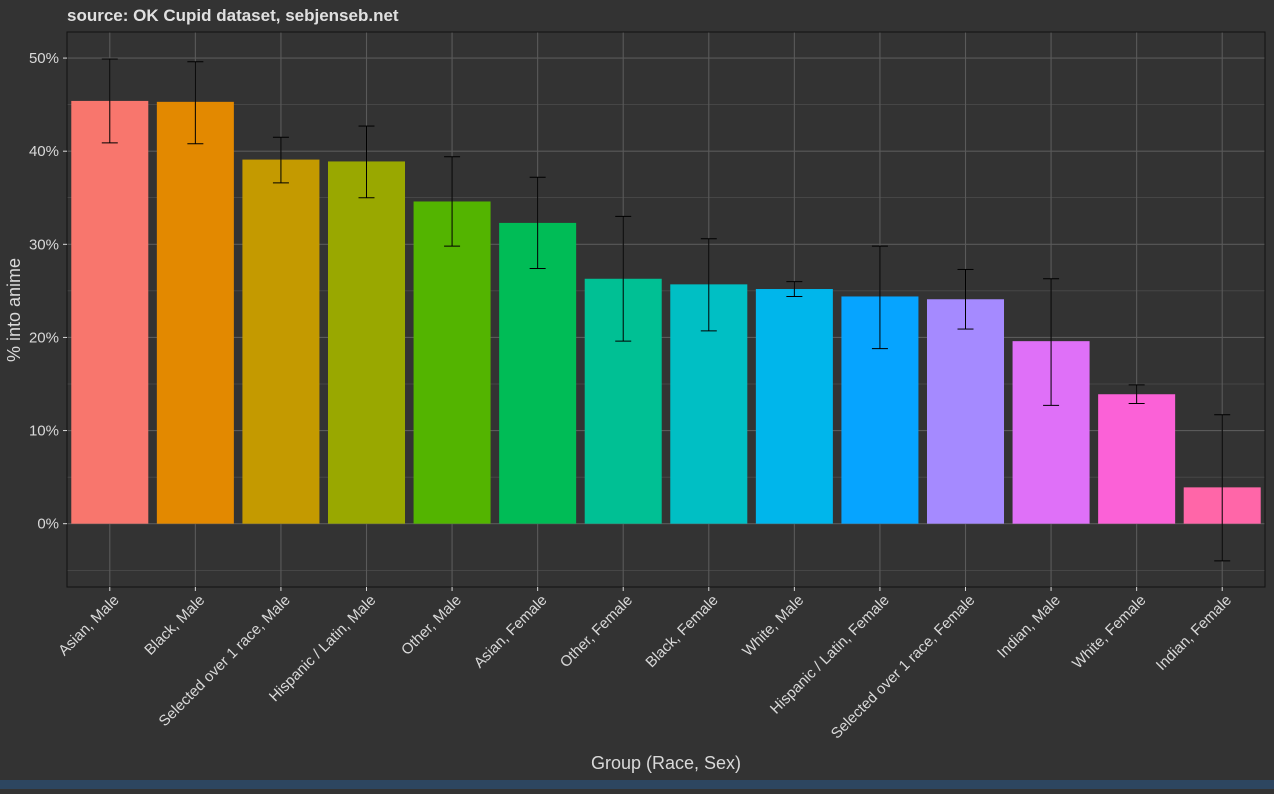 This screenshot has height=794, width=1274. What do you see at coordinates (44, 337) in the screenshot?
I see `y-tick-label: 20%` at bounding box center [44, 337].